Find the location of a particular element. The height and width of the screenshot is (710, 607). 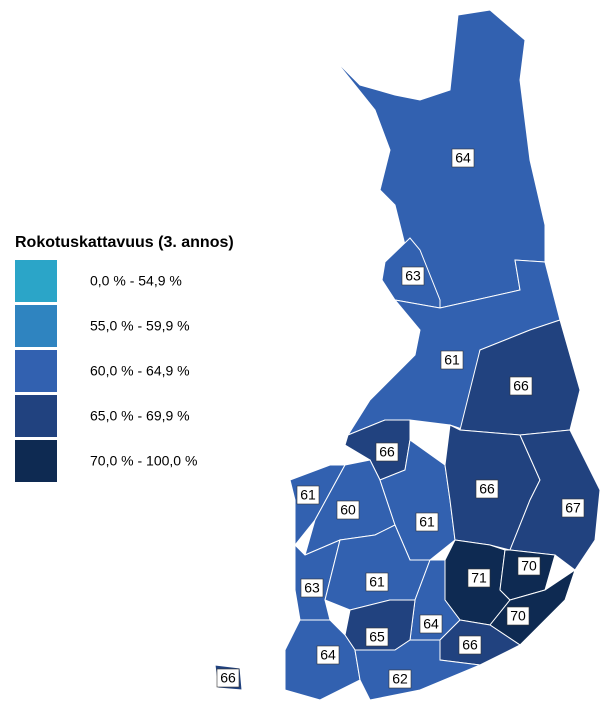

region-label: 71 is located at coordinates (479, 578).